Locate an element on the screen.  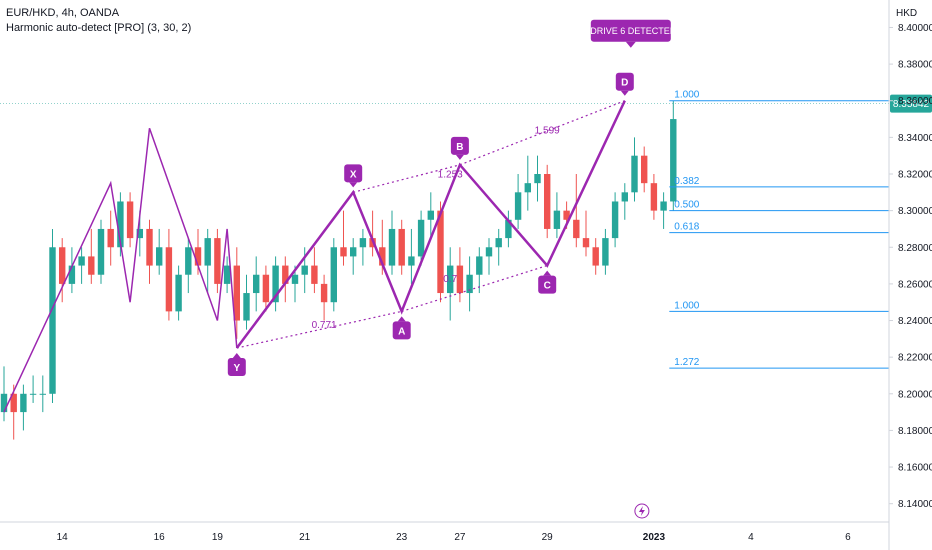
ratio-label: 1.599 is located at coordinates (547, 131).